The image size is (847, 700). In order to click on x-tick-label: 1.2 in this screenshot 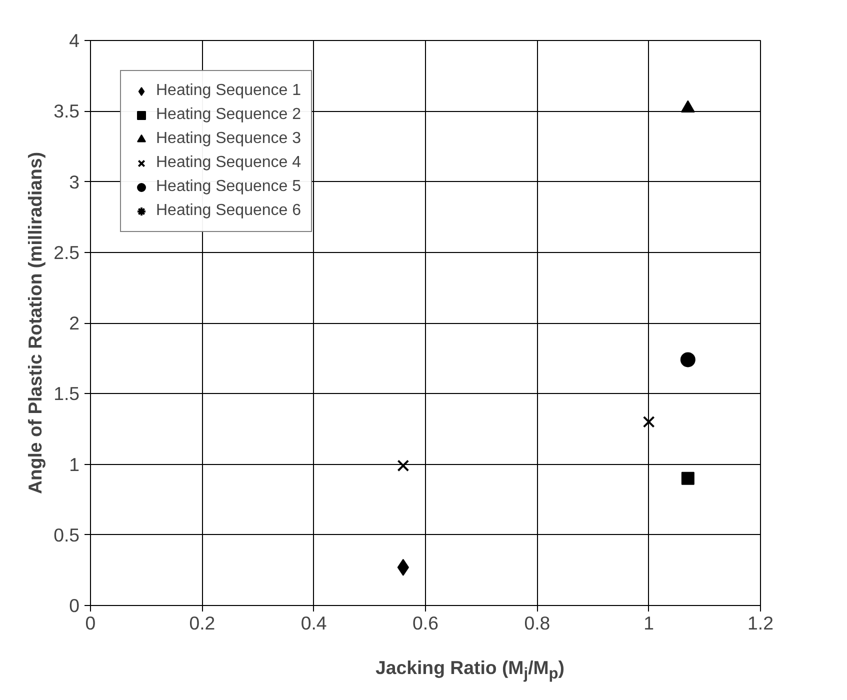, I will do `click(761, 623)`.